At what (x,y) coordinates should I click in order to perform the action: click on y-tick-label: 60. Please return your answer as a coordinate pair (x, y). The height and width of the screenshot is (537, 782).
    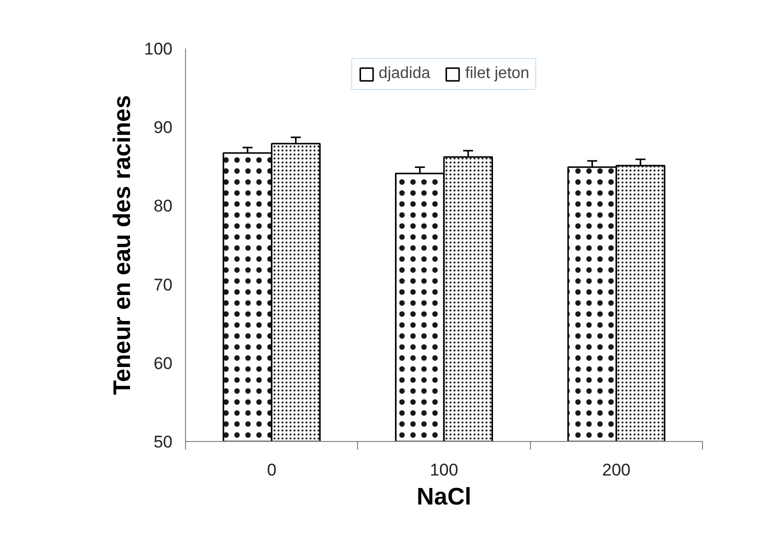
    Looking at the image, I should click on (163, 363).